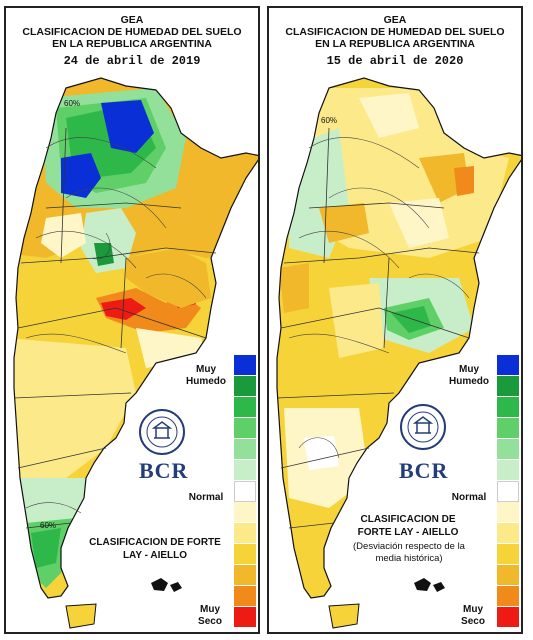 This screenshot has width=533, height=640. What do you see at coordinates (132, 61) in the screenshot?
I see `map-date: 24 de abril de 2019` at bounding box center [132, 61].